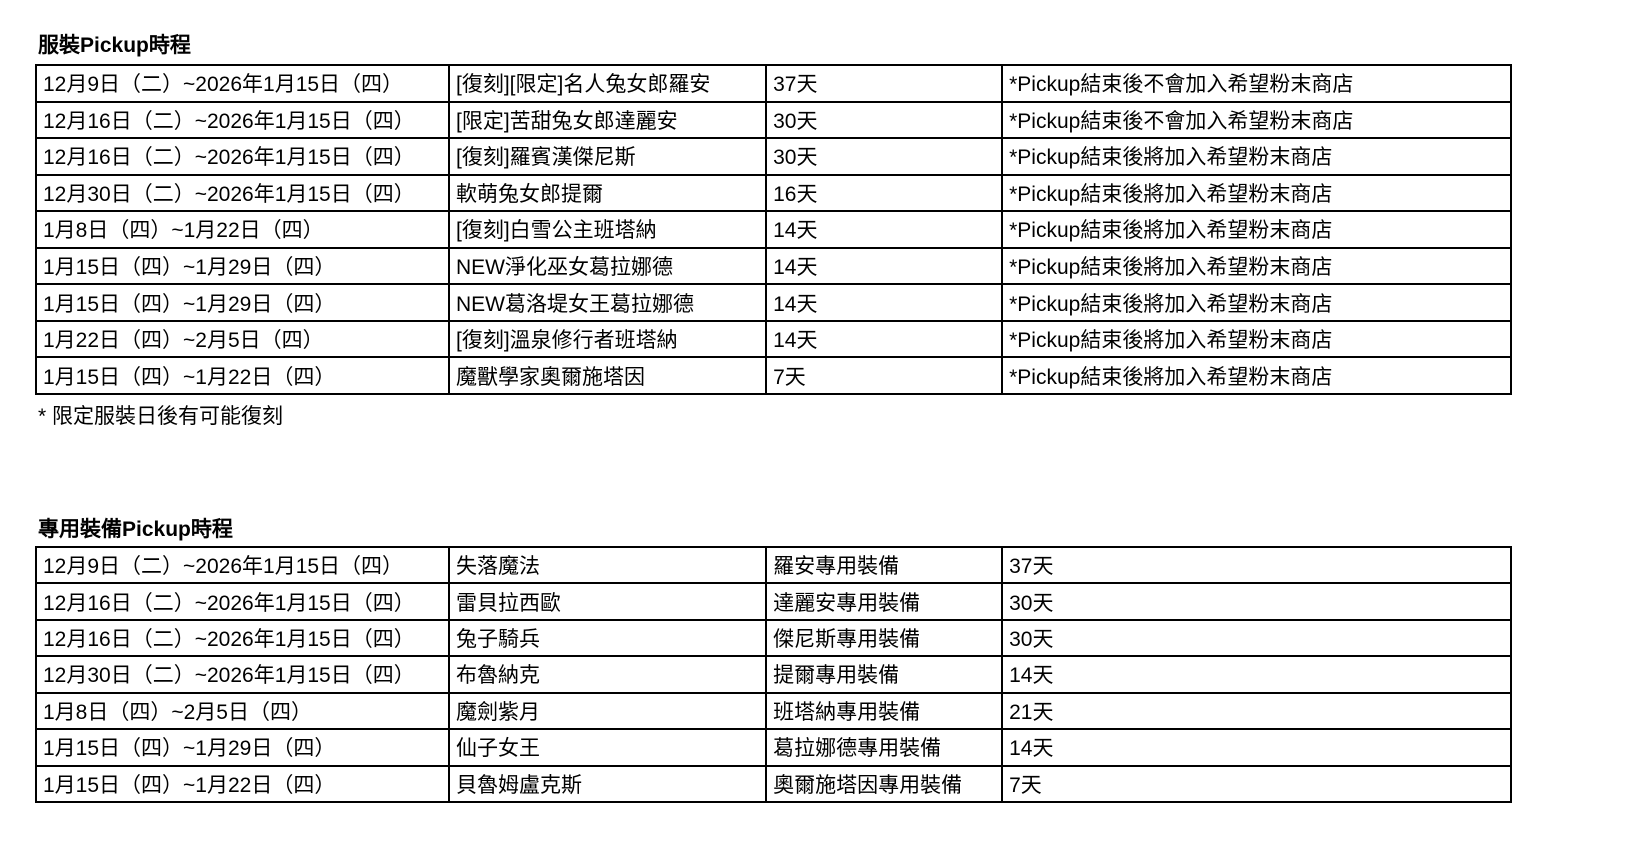  What do you see at coordinates (607, 784) in the screenshot?
I see `table-cell: 貝魯姆盧克斯` at bounding box center [607, 784].